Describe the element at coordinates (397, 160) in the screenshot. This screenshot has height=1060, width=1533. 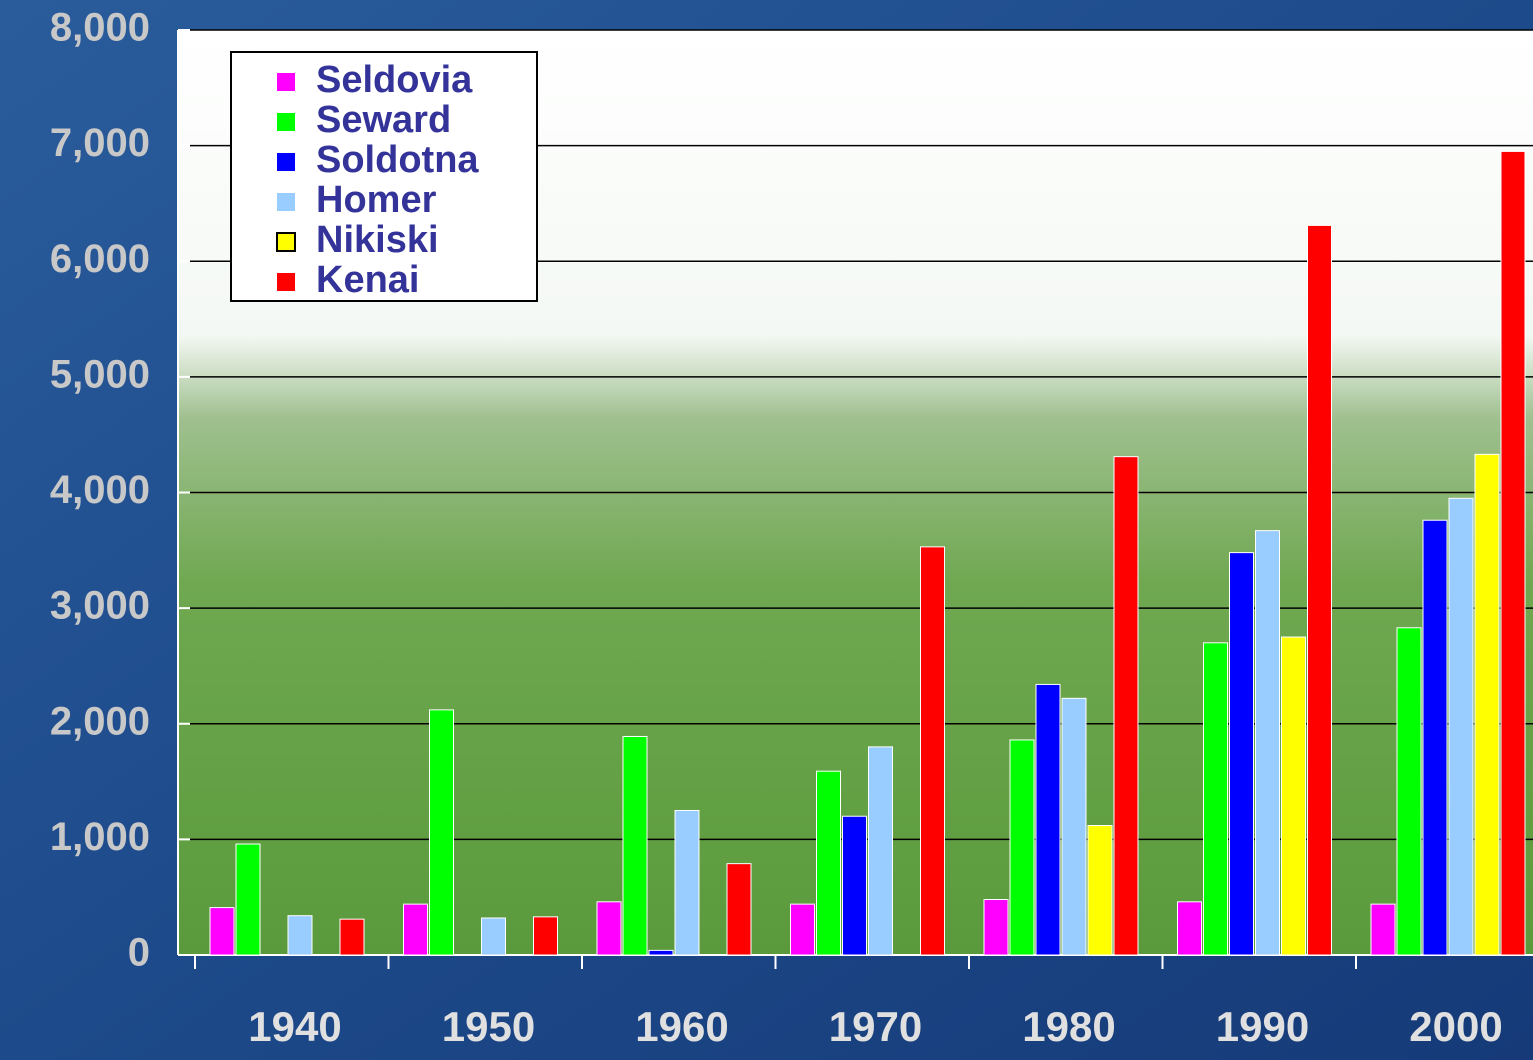
I see `legend-label: Soldotna` at that location.